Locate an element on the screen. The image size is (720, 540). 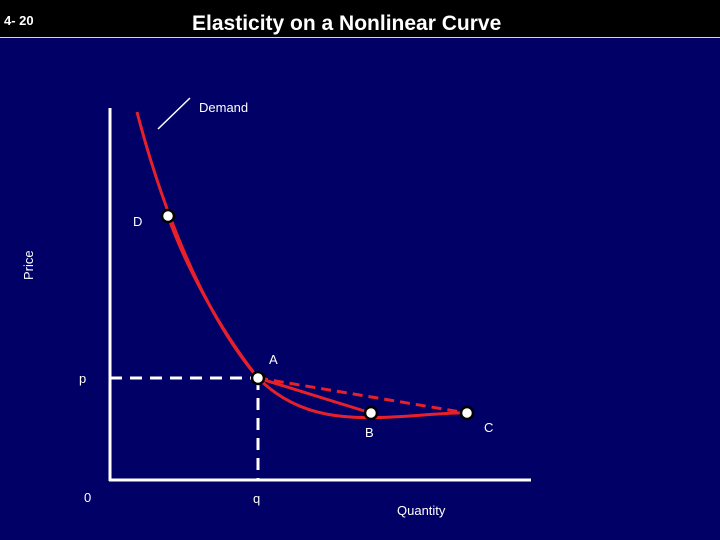
point-a-label: A is located at coordinates (273, 359).